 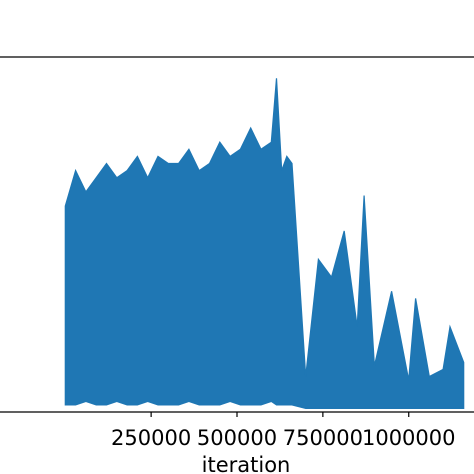 What do you see at coordinates (409, 438) in the screenshot?
I see `x-tick-label-3: 1000000` at bounding box center [409, 438].